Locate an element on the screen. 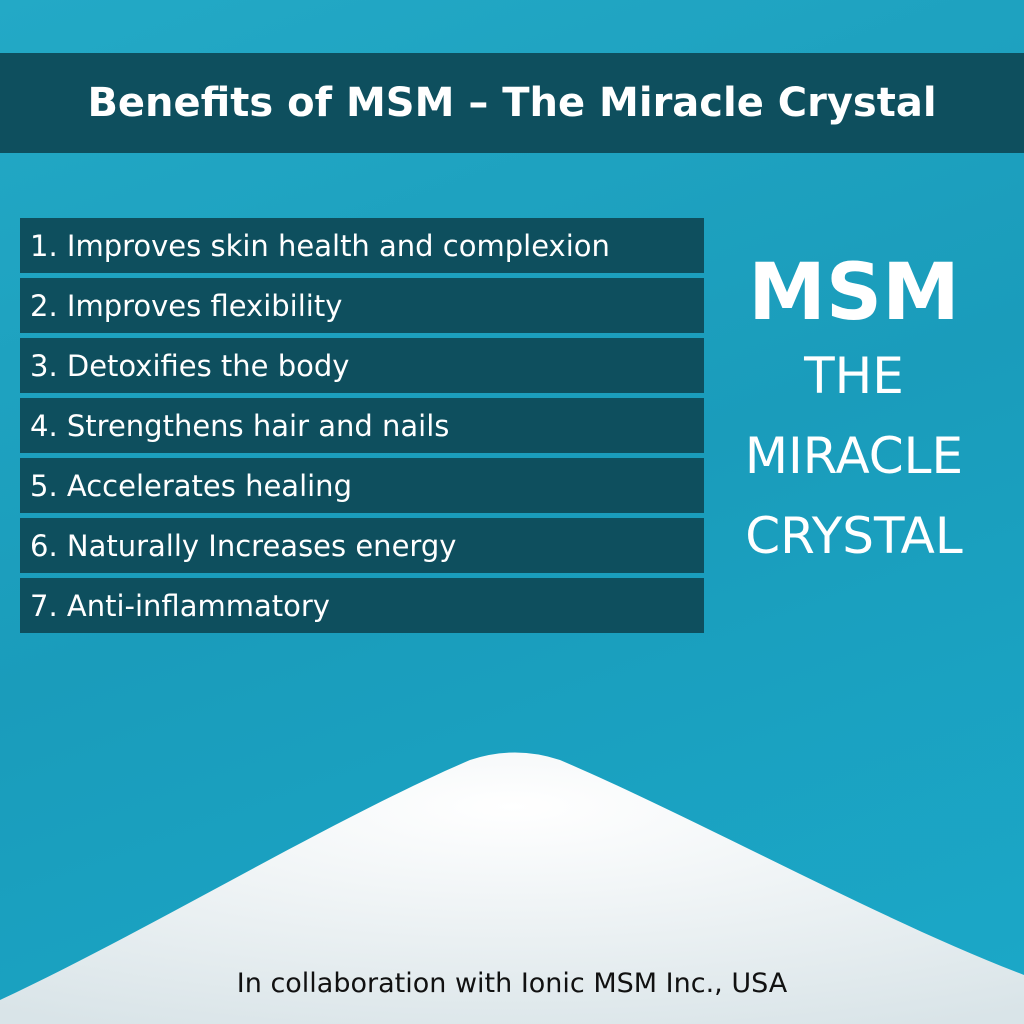 The image size is (1024, 1024). benefit-item: 2. Improves flexibility is located at coordinates (362, 305).